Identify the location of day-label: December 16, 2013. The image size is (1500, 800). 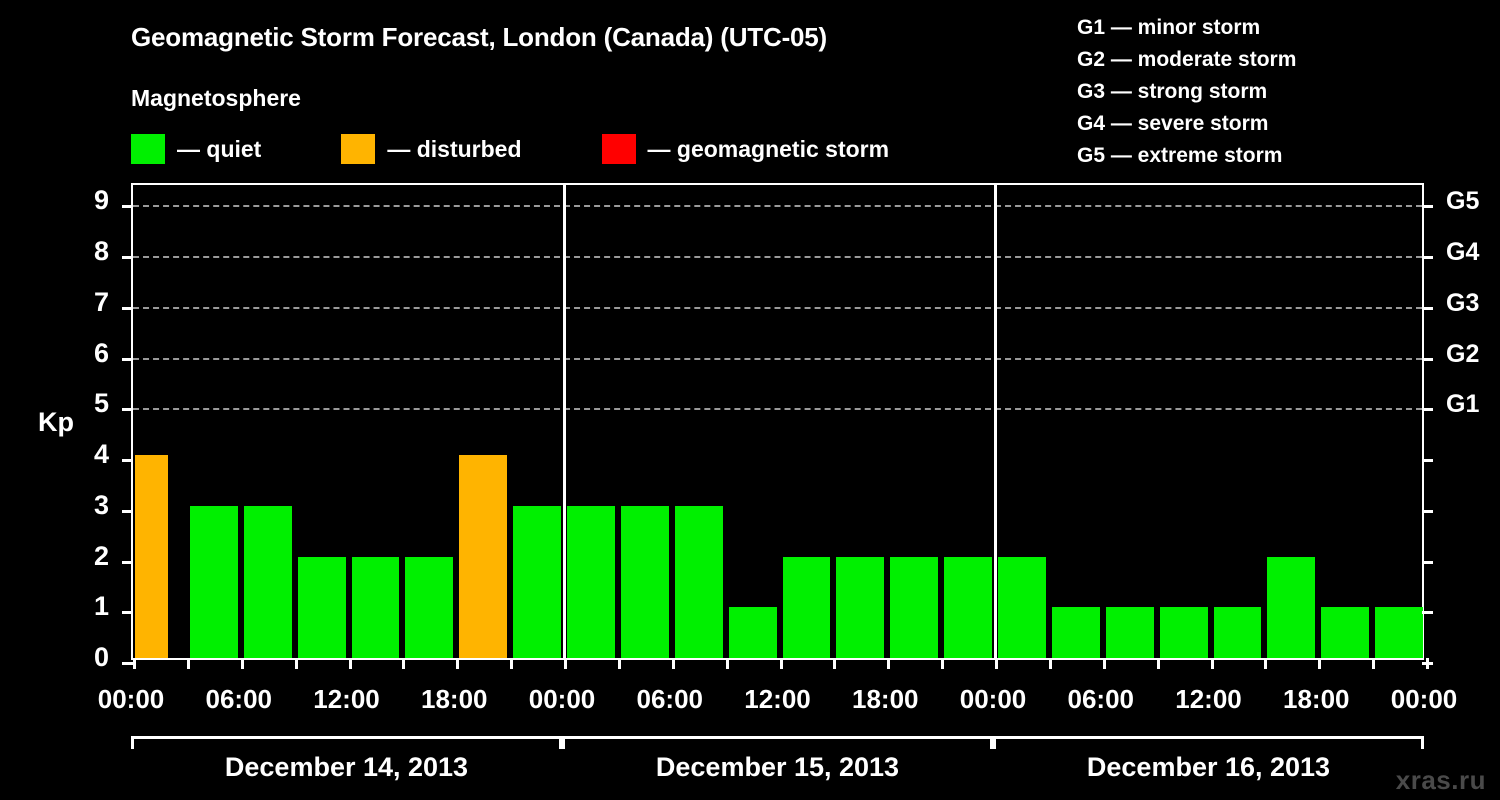
(1208, 767).